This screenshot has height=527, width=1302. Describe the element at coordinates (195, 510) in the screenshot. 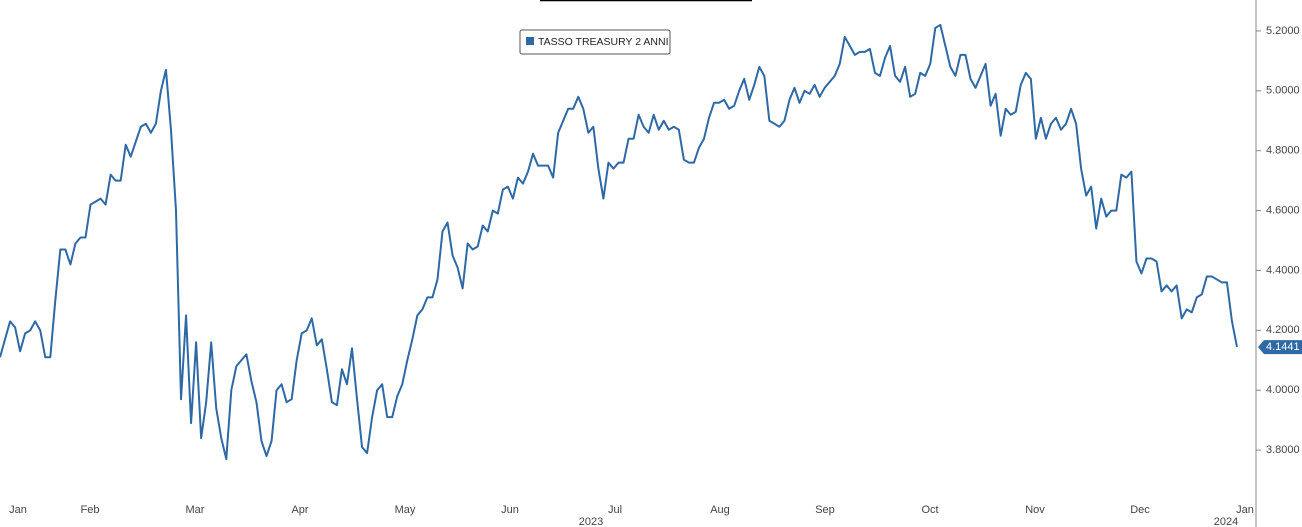

I see `x-tick-label: Mar` at that location.